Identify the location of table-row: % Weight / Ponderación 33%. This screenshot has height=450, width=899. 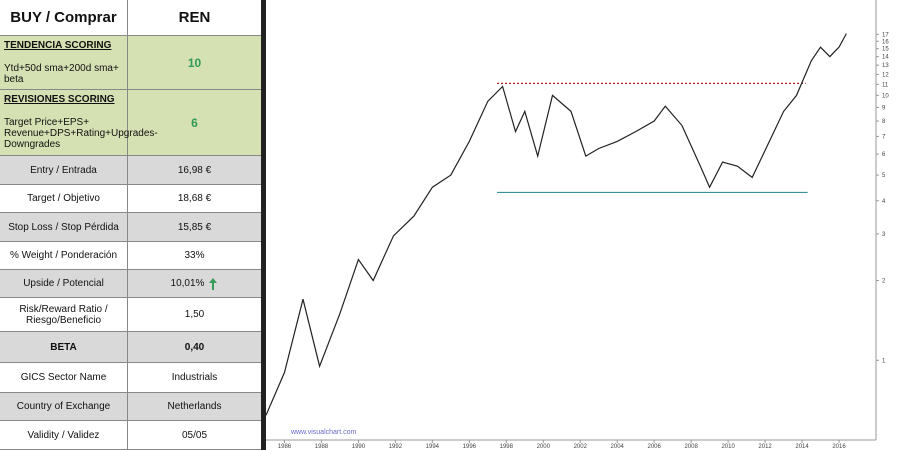
(130, 256).